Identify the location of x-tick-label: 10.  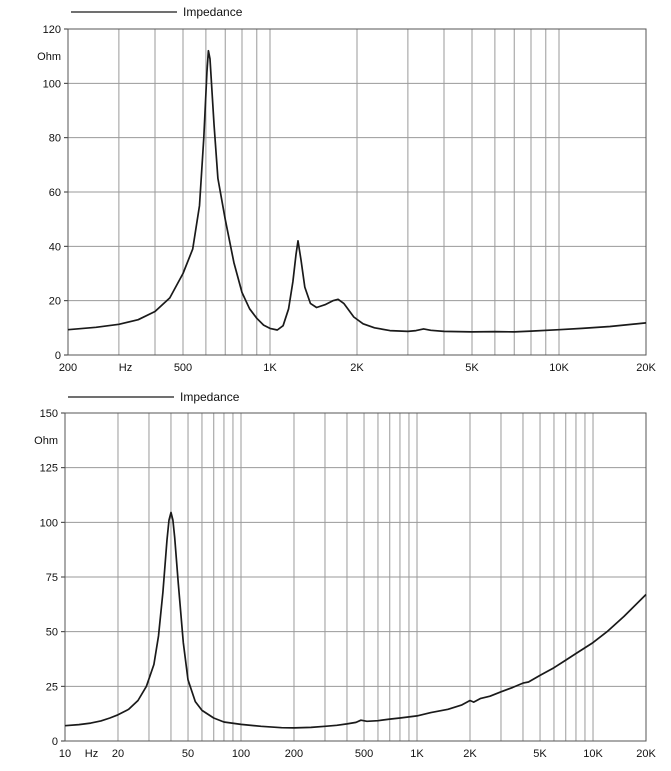
(65, 754).